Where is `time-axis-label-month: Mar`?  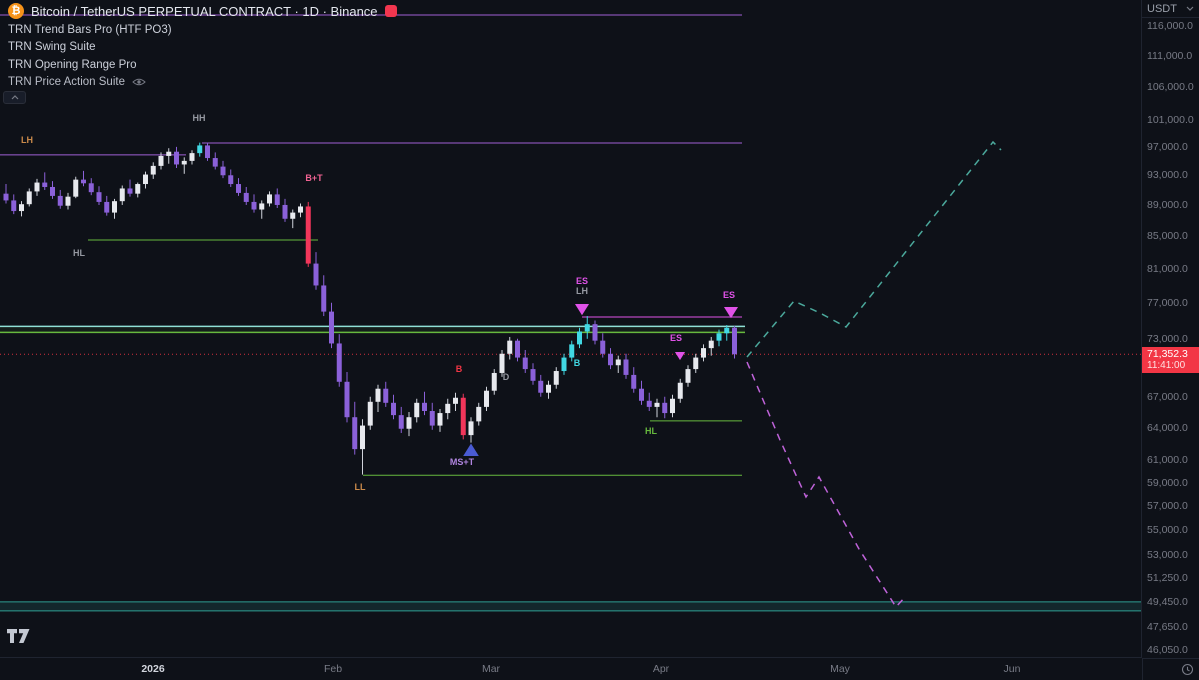 time-axis-label-month: Mar is located at coordinates (491, 669).